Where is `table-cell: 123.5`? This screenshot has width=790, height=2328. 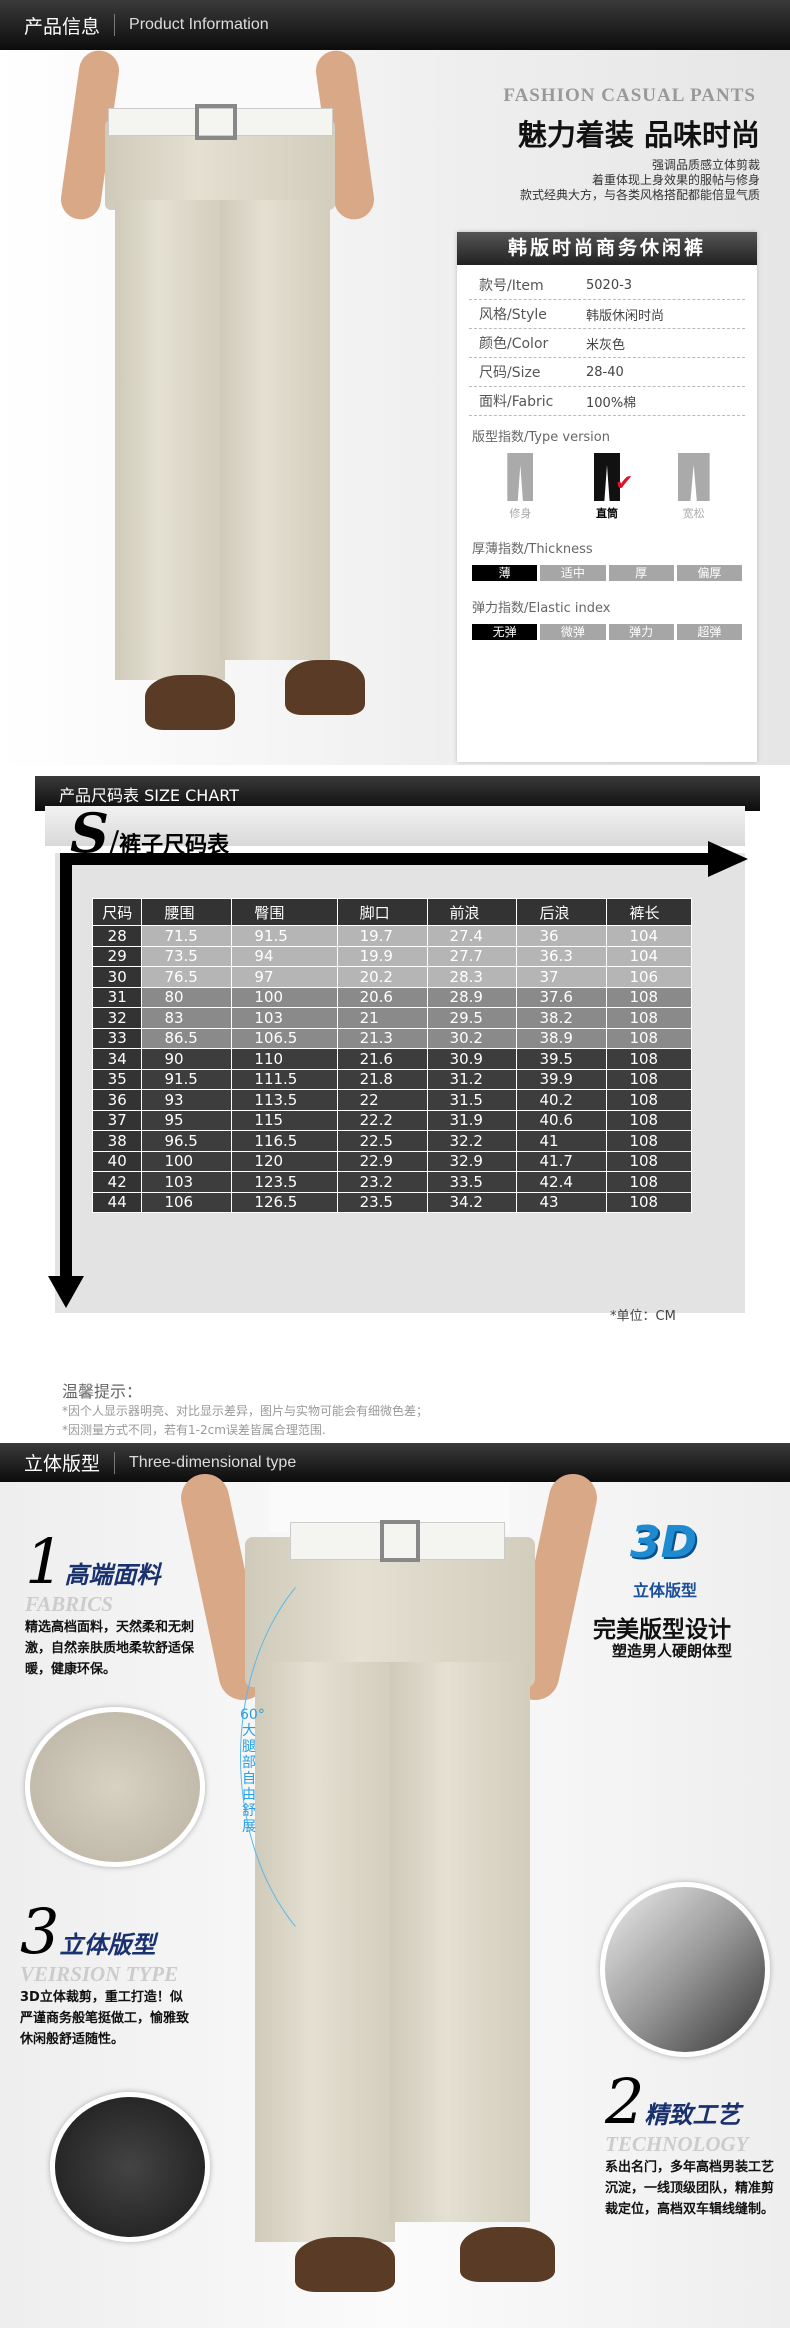 table-cell: 123.5 is located at coordinates (284, 1182).